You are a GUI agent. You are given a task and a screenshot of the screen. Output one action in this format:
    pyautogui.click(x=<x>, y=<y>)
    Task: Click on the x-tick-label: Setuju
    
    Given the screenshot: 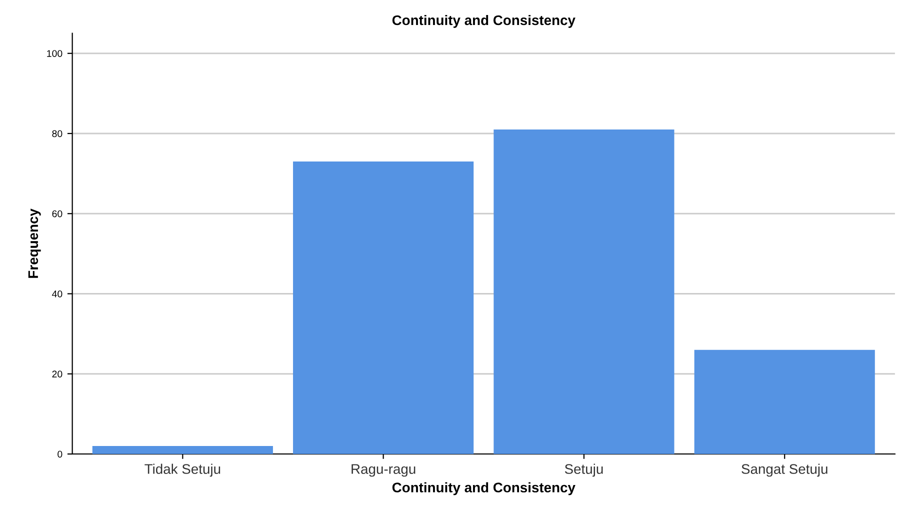 What is the action you would take?
    pyautogui.click(x=583, y=470)
    